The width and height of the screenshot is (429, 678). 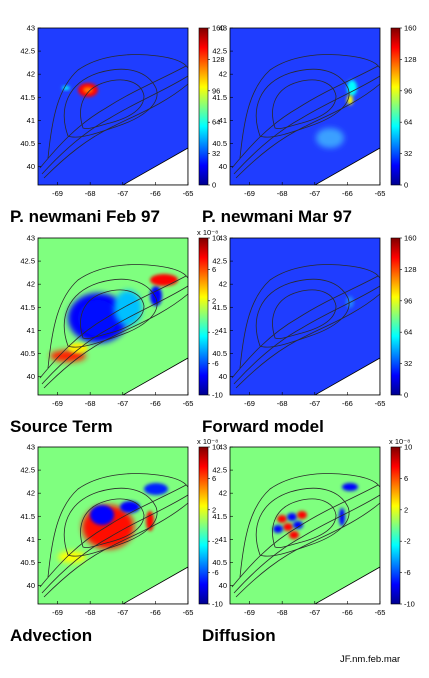 What do you see at coordinates (85, 216) in the screenshot?
I see `panel-title: P. newmani Feb 97` at bounding box center [85, 216].